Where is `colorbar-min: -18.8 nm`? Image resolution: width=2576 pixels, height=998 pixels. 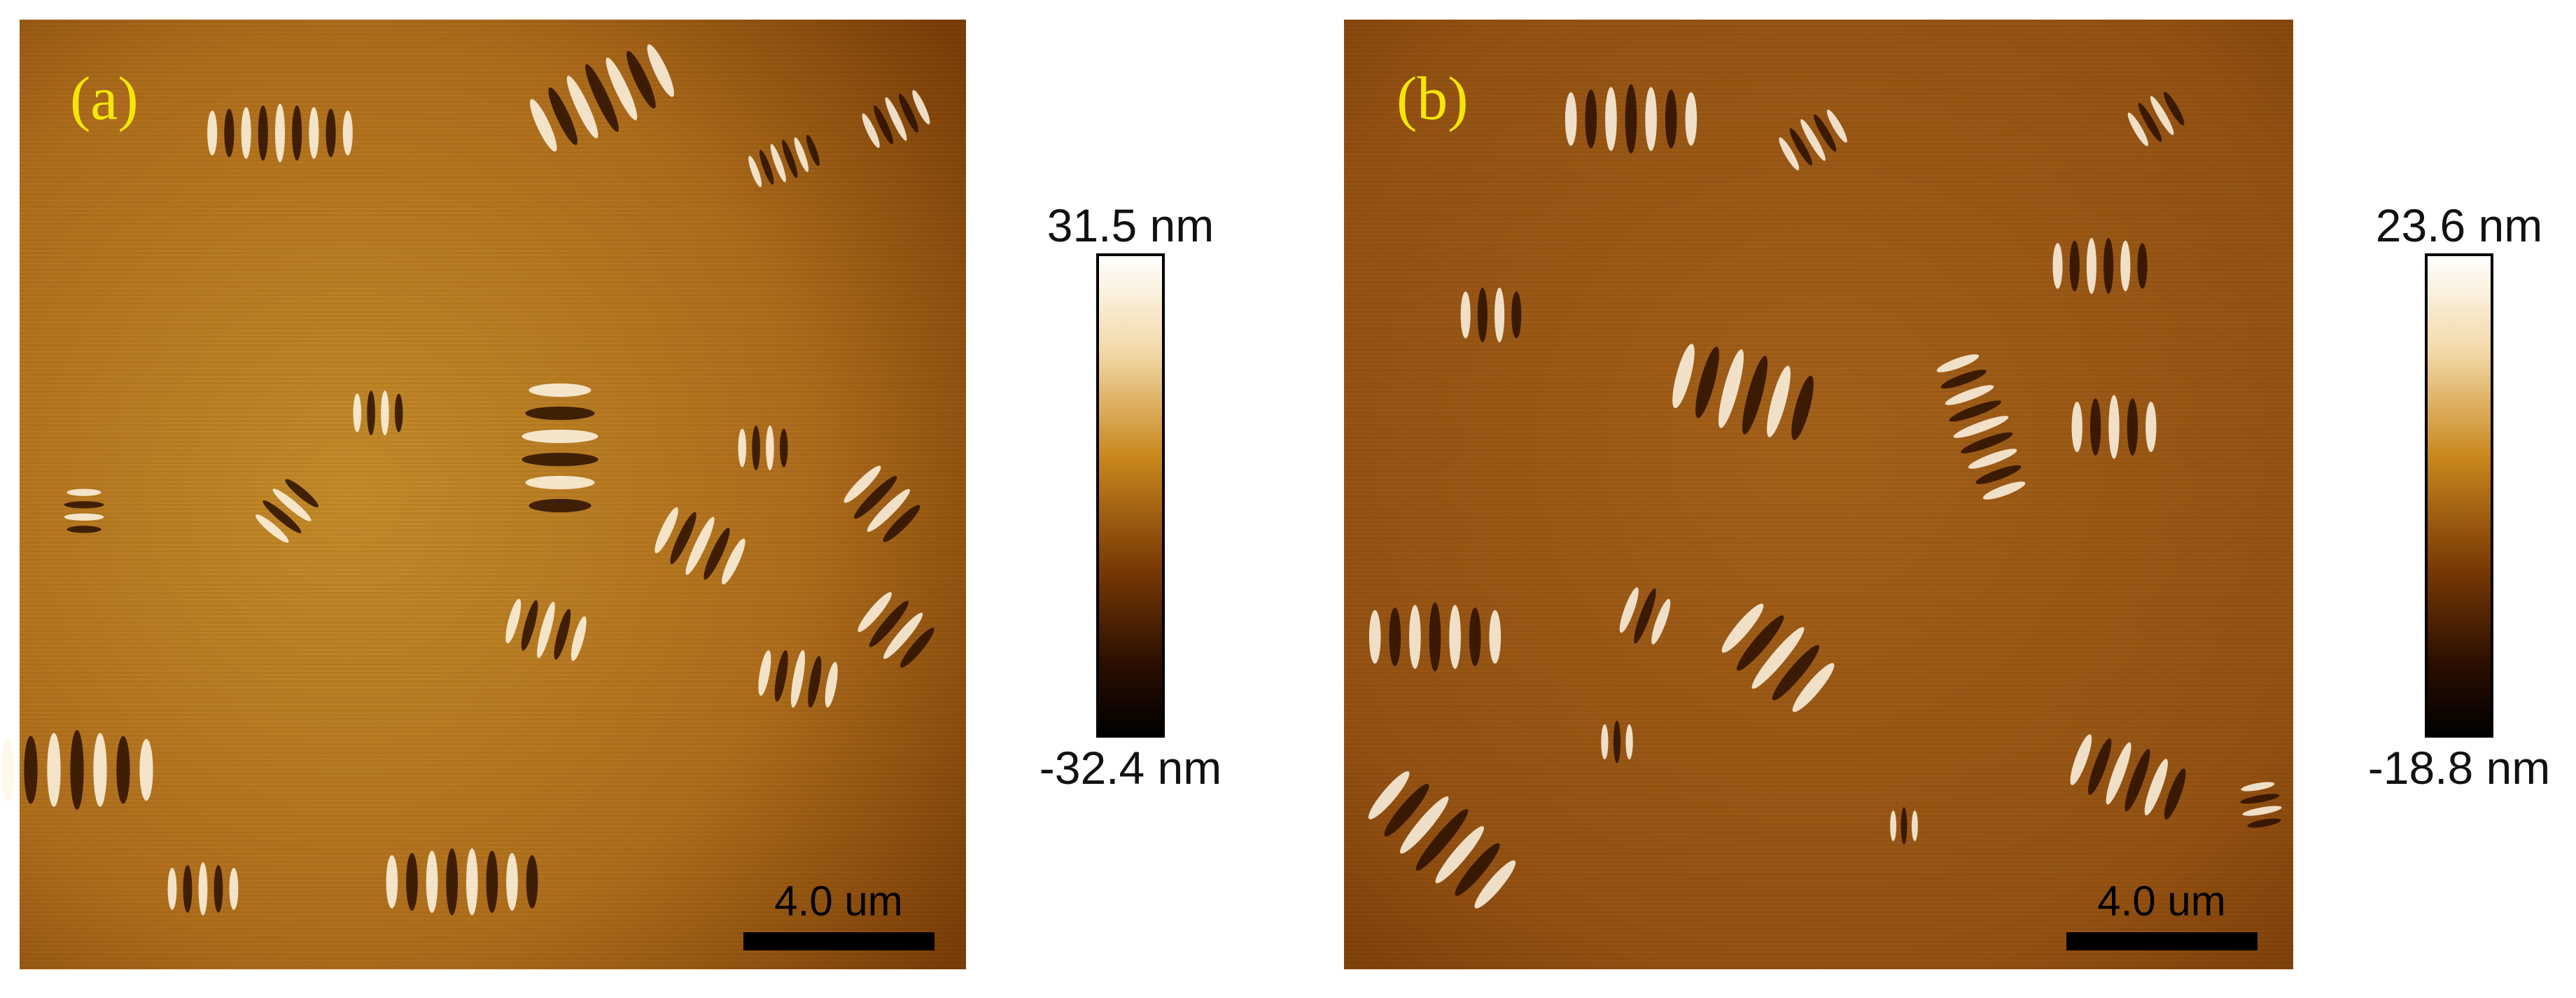
colorbar-min: -18.8 nm is located at coordinates (2459, 768).